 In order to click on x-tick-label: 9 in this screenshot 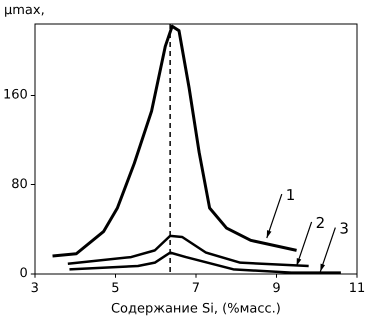, I will do `click(276, 288)`.